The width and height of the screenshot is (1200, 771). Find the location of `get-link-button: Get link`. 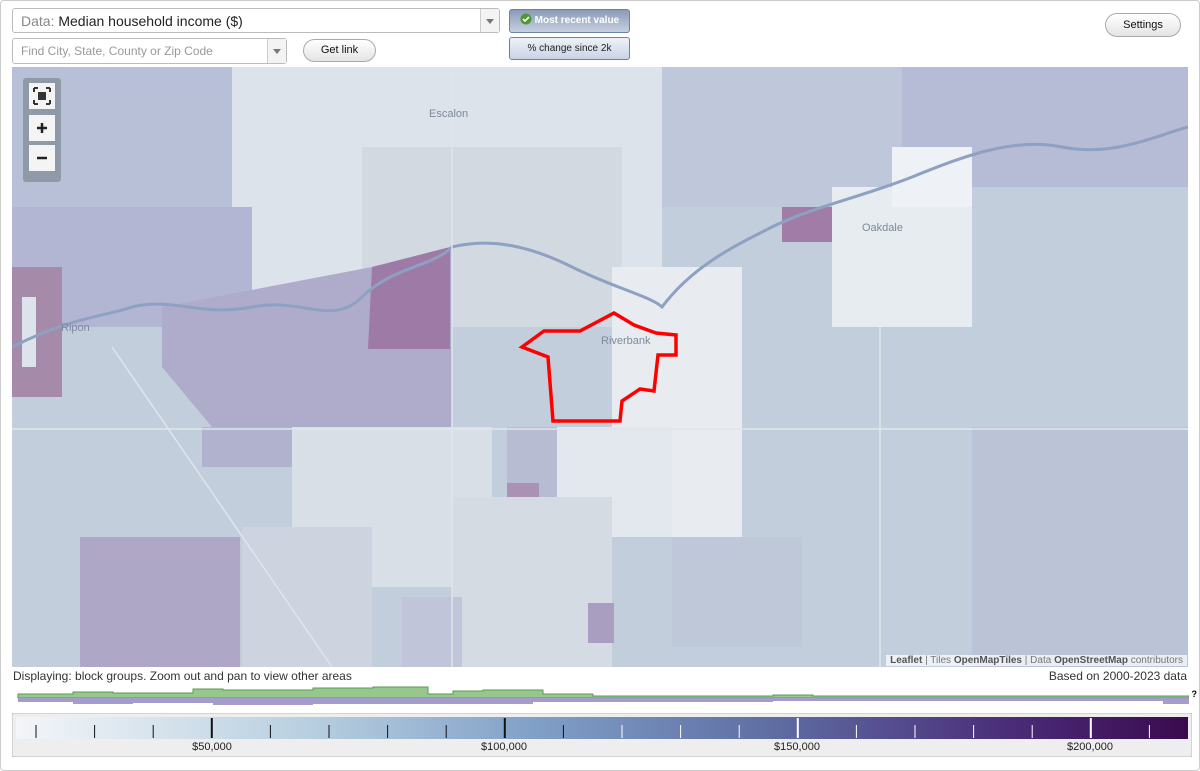

get-link-button: Get link is located at coordinates (339, 50).